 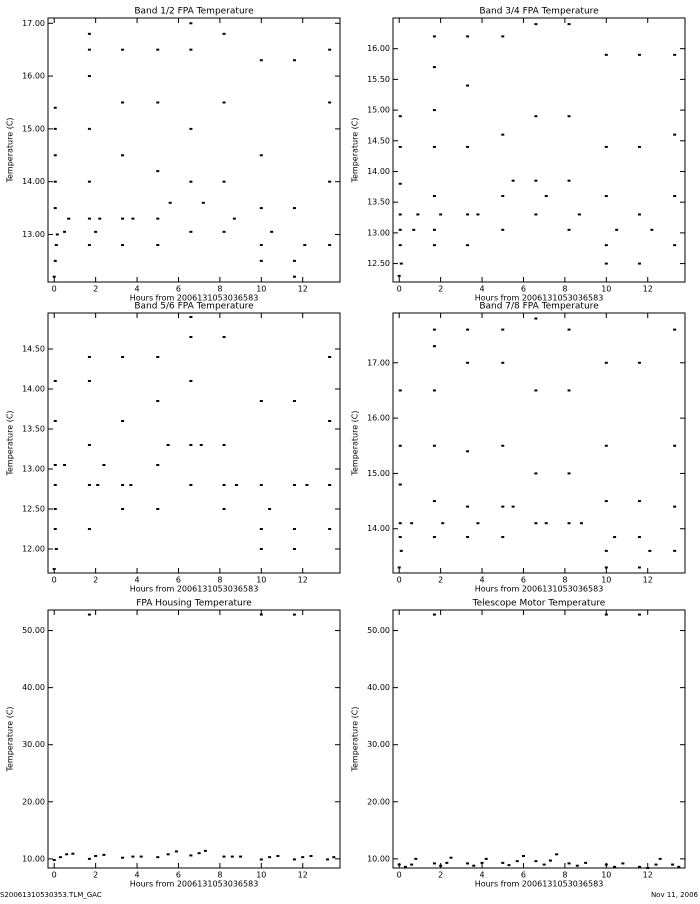 I want to click on y-tick-label: 13.50, so click(x=378, y=202).